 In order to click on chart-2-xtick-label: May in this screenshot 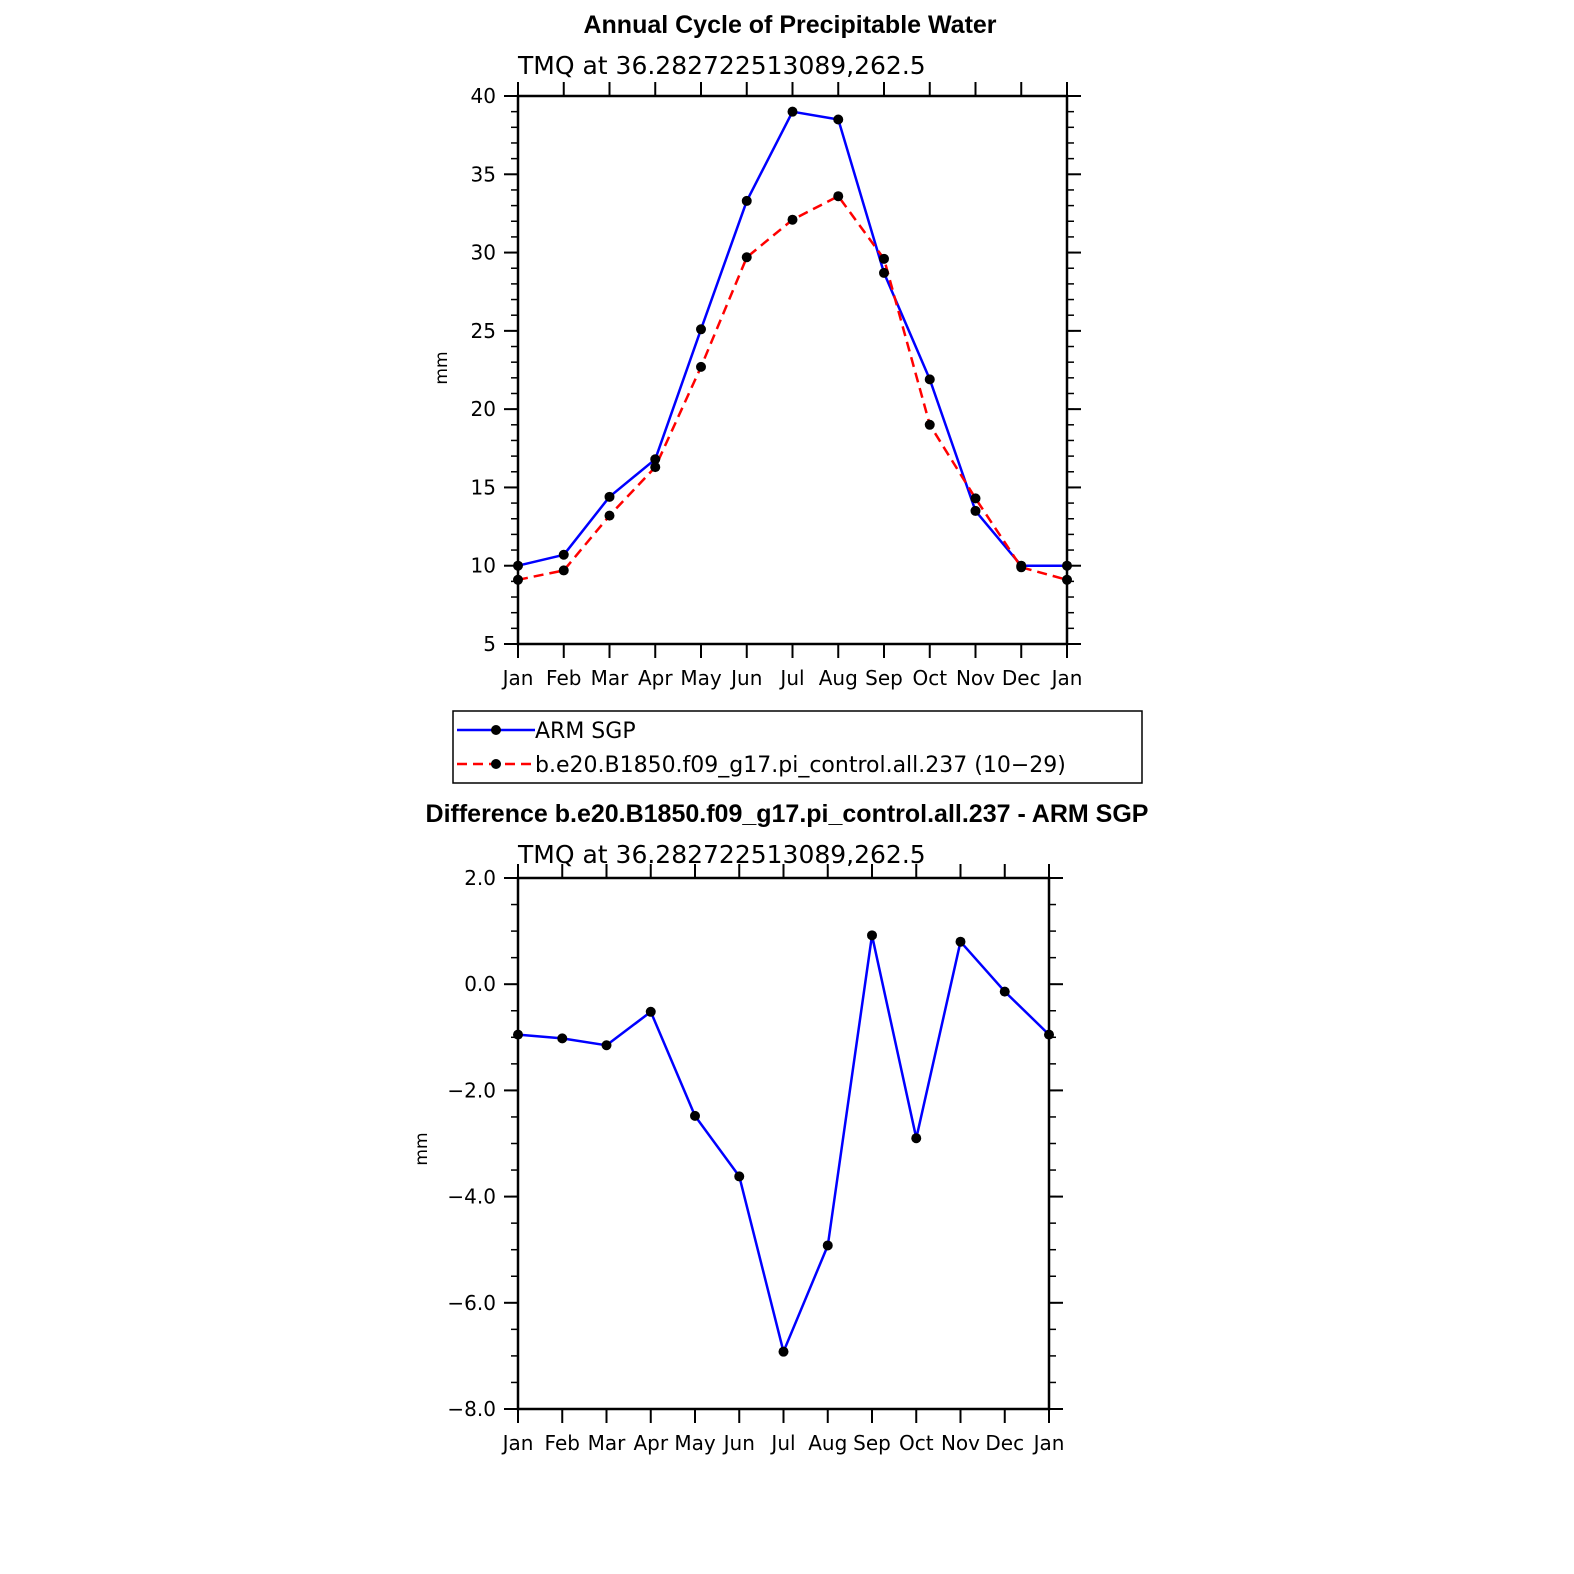, I will do `click(695, 1443)`.